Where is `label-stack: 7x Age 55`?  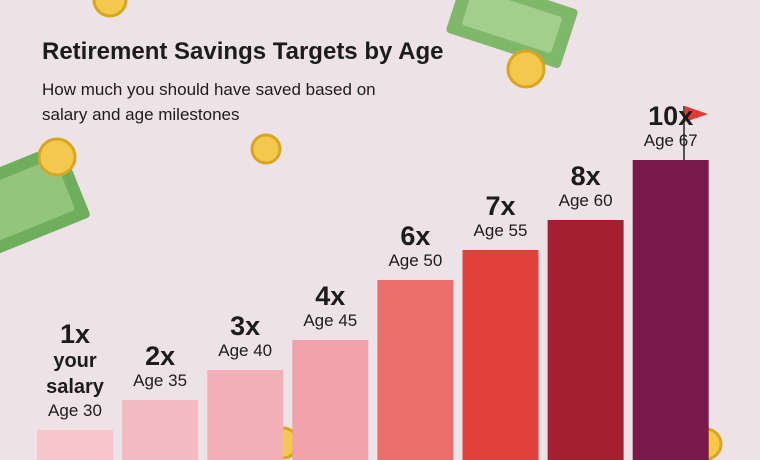
label-stack: 7x Age 55 is located at coordinates (501, 217).